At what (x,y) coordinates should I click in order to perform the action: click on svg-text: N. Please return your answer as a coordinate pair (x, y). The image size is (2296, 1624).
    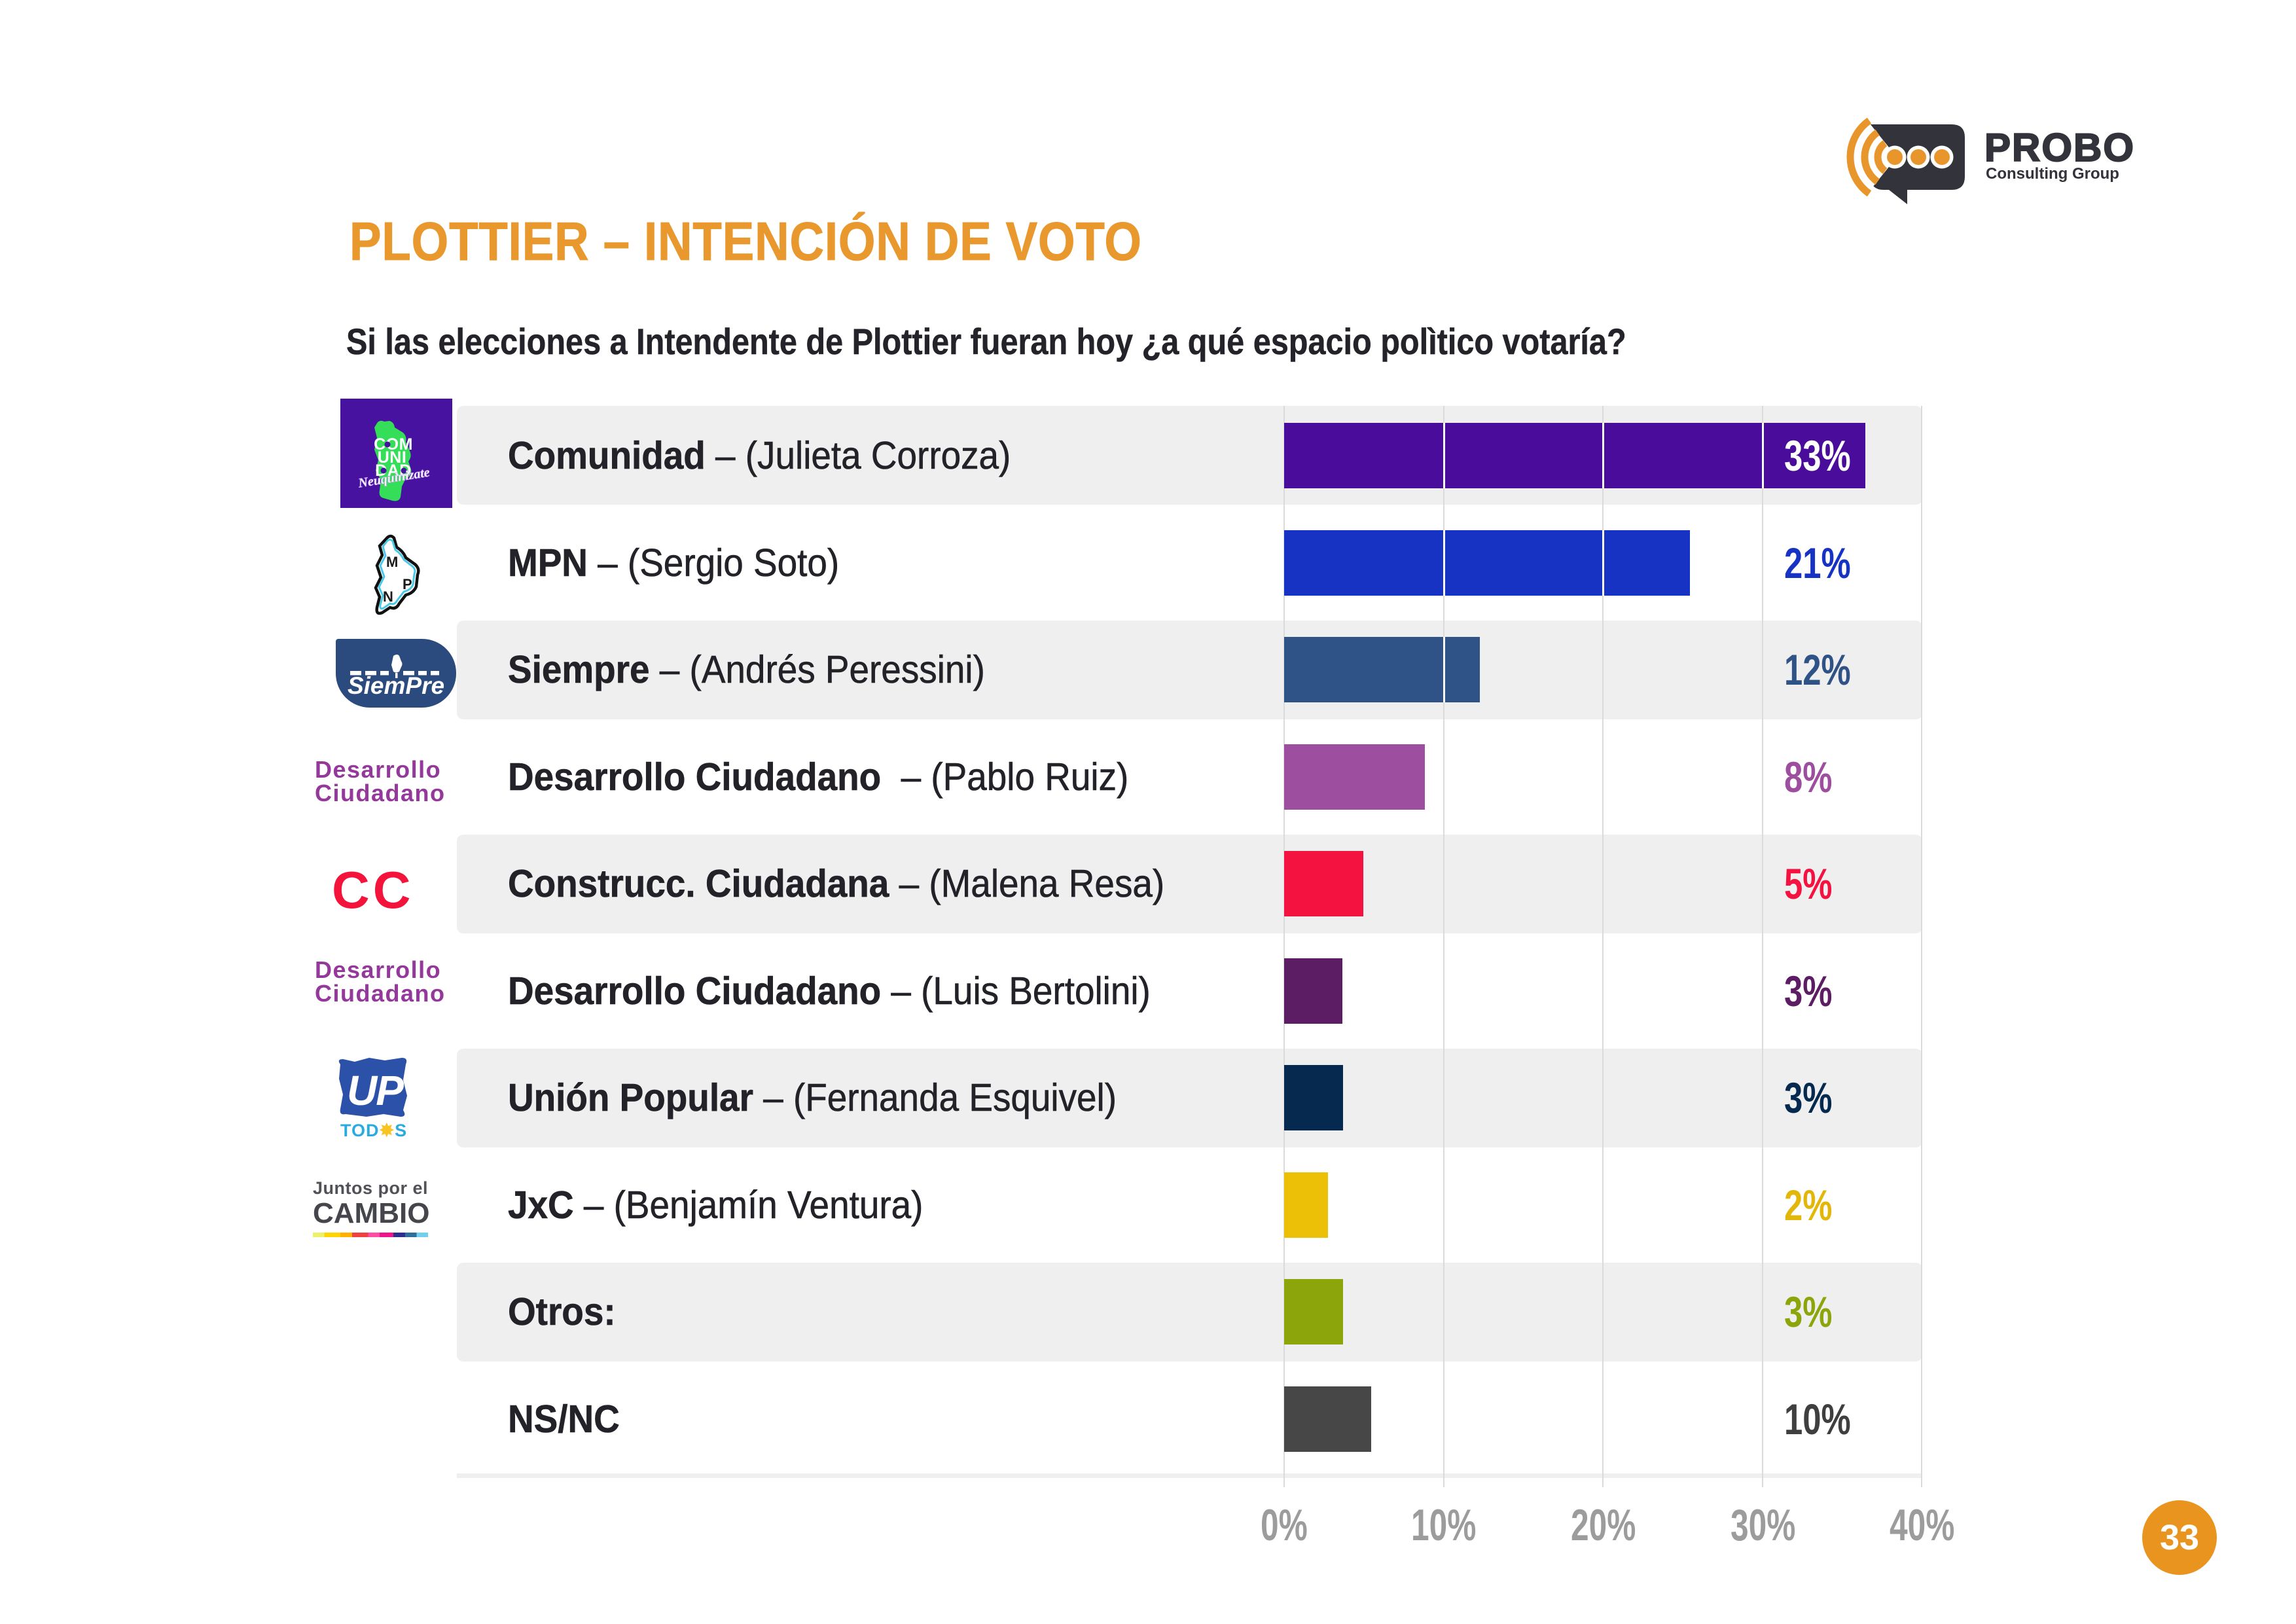
    Looking at the image, I should click on (388, 596).